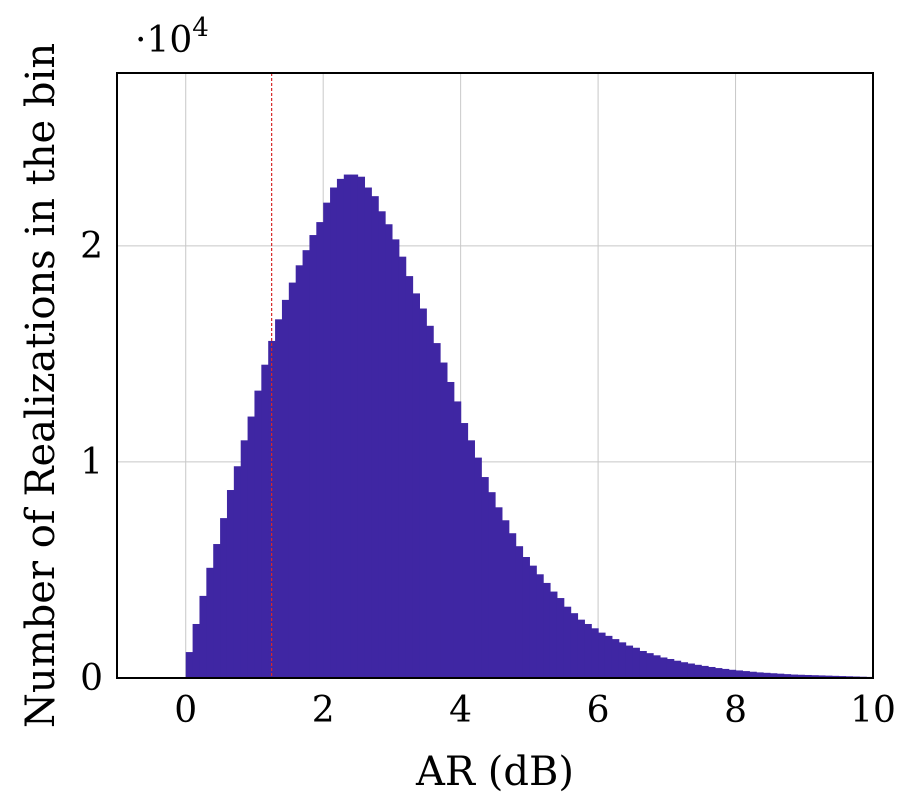 The height and width of the screenshot is (800, 900). I want to click on y-multiplier-exponent: 4, so click(200, 28).